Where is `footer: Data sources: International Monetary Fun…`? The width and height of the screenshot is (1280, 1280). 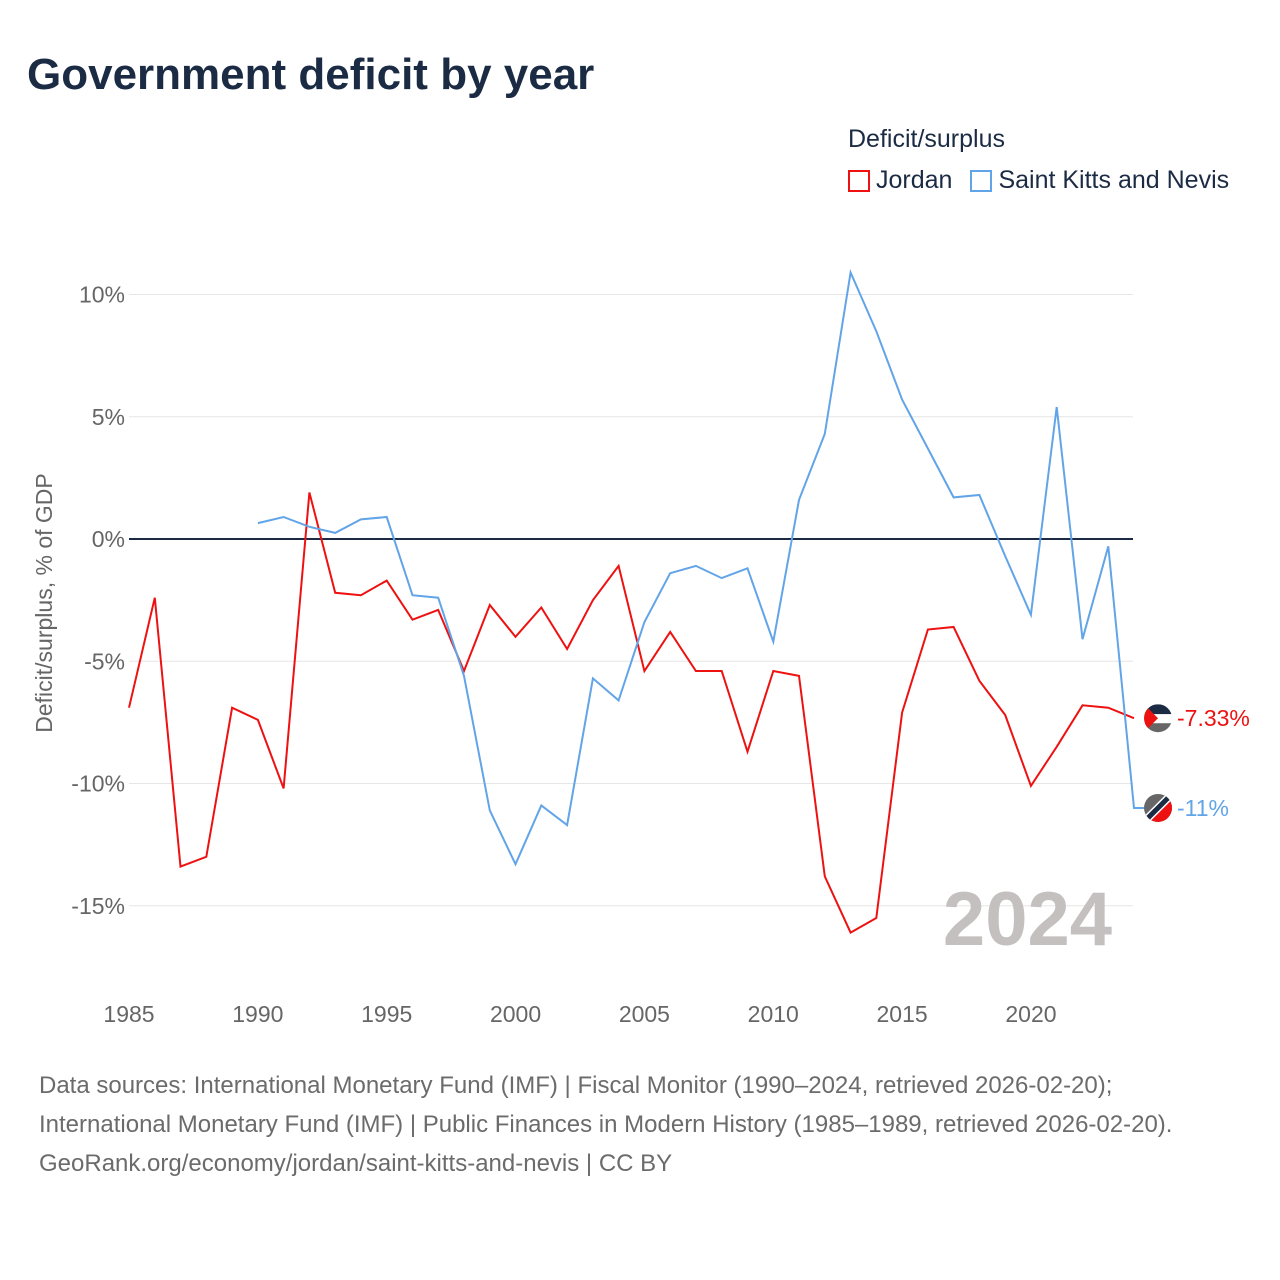
footer: Data sources: International Monetary Fun… is located at coordinates (639, 1124).